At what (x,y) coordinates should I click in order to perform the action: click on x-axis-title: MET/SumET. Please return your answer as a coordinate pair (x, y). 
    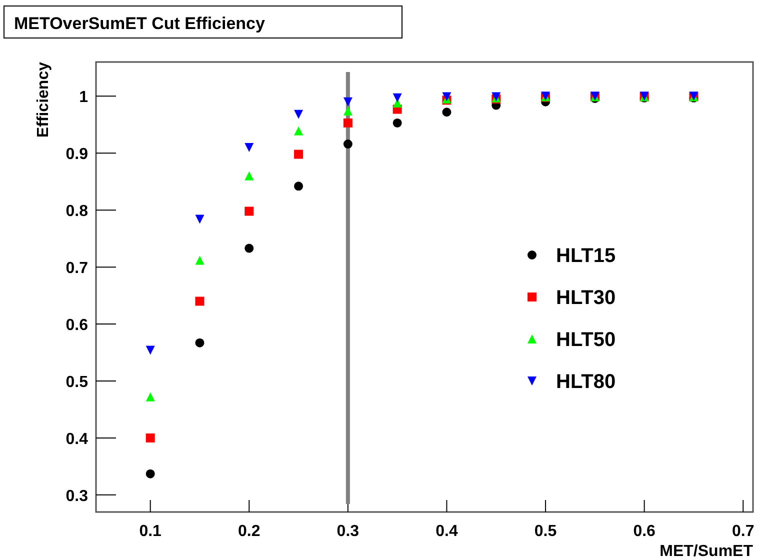
    Looking at the image, I should click on (707, 551).